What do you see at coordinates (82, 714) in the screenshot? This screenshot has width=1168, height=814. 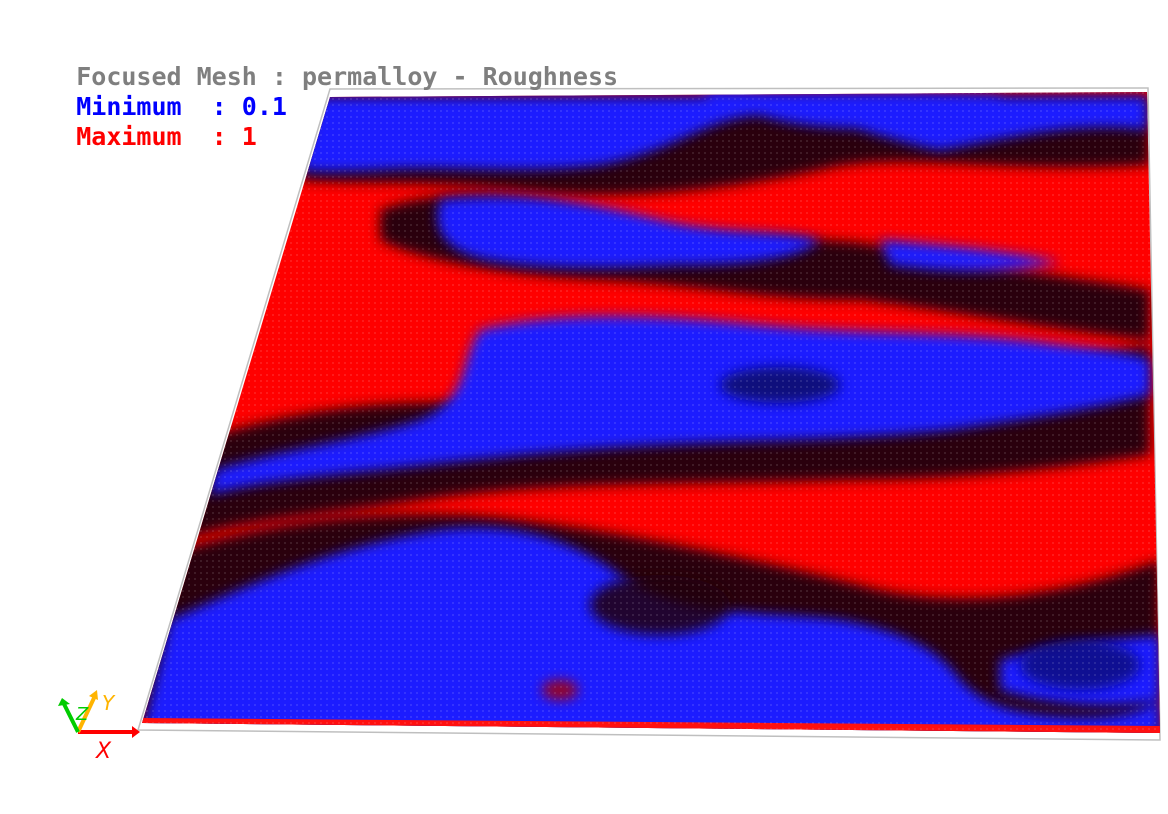 I see `z-axis-label: Z` at bounding box center [82, 714].